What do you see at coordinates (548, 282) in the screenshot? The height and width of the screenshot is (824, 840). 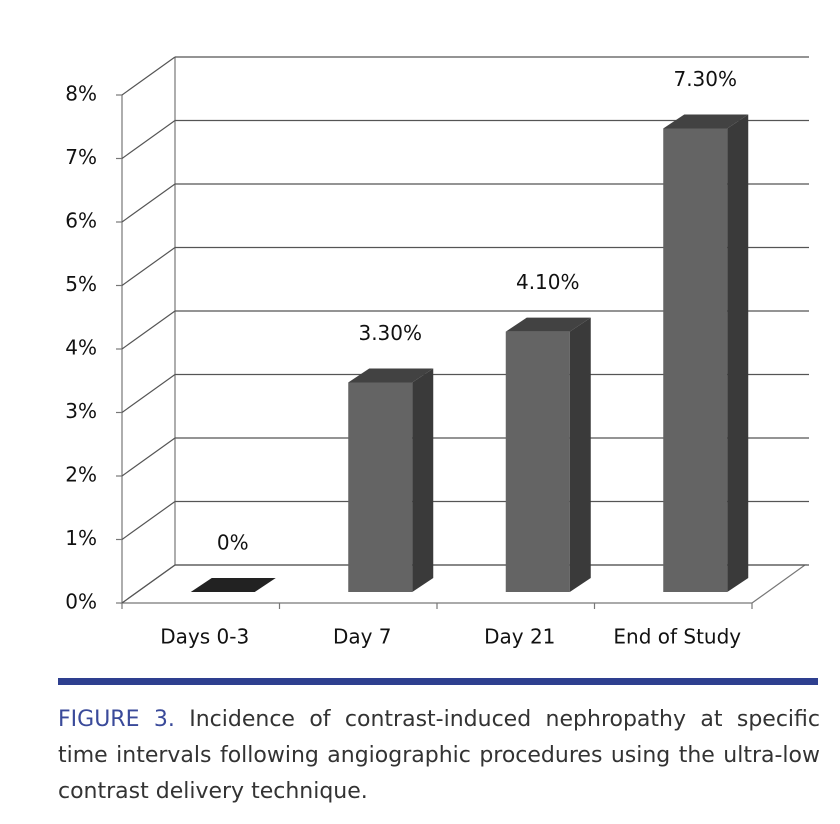 I see `data-label: 4.10%` at bounding box center [548, 282].